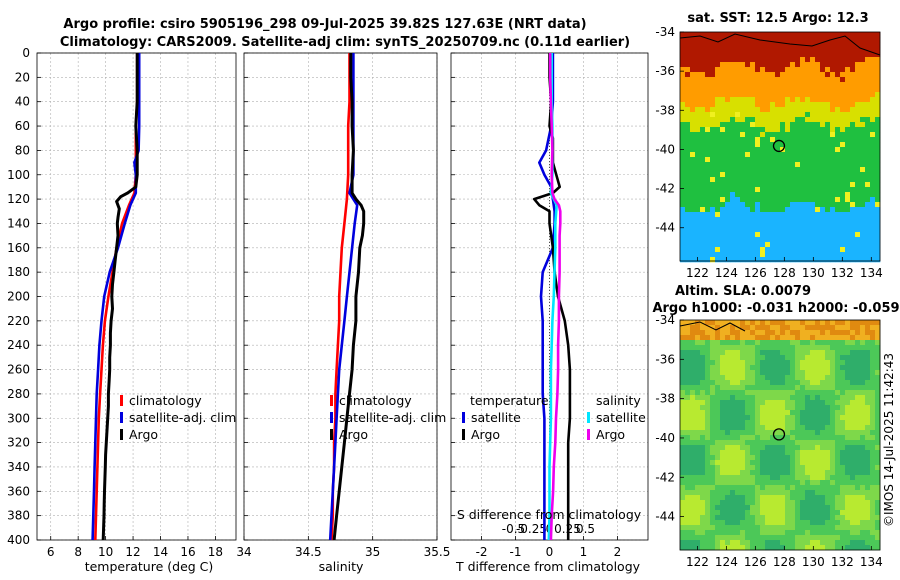 This screenshot has width=900, height=580. I want to click on argo-position-marker, so click(779, 434).